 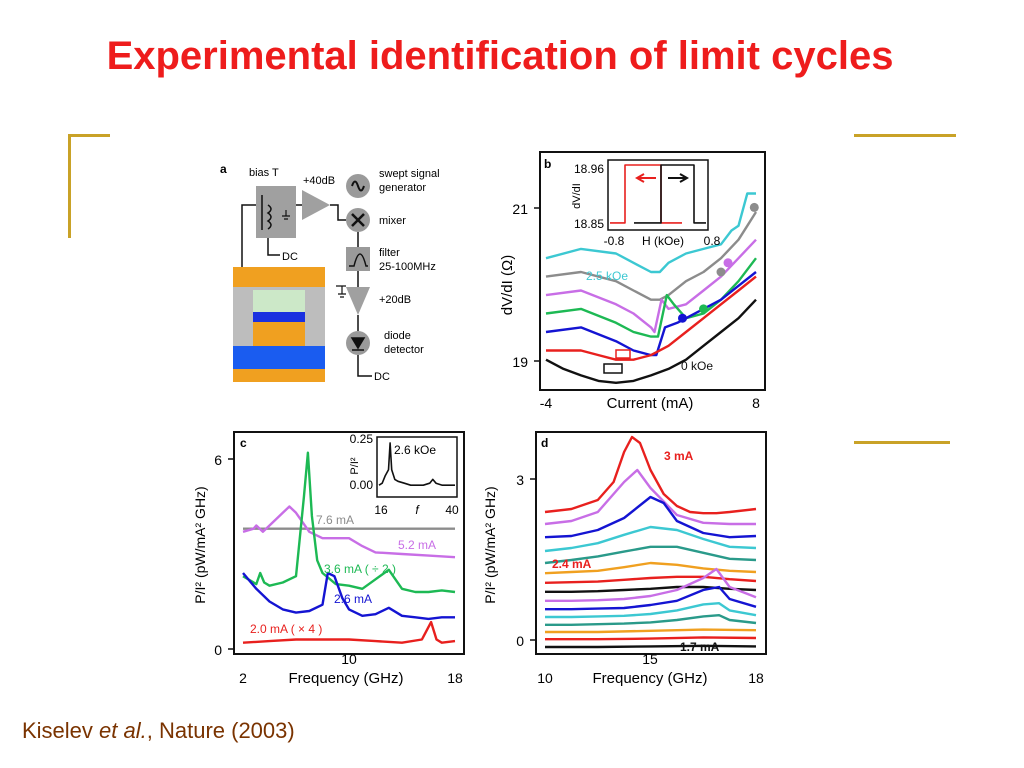 I want to click on diode-label-1: diode, so click(x=397, y=336).